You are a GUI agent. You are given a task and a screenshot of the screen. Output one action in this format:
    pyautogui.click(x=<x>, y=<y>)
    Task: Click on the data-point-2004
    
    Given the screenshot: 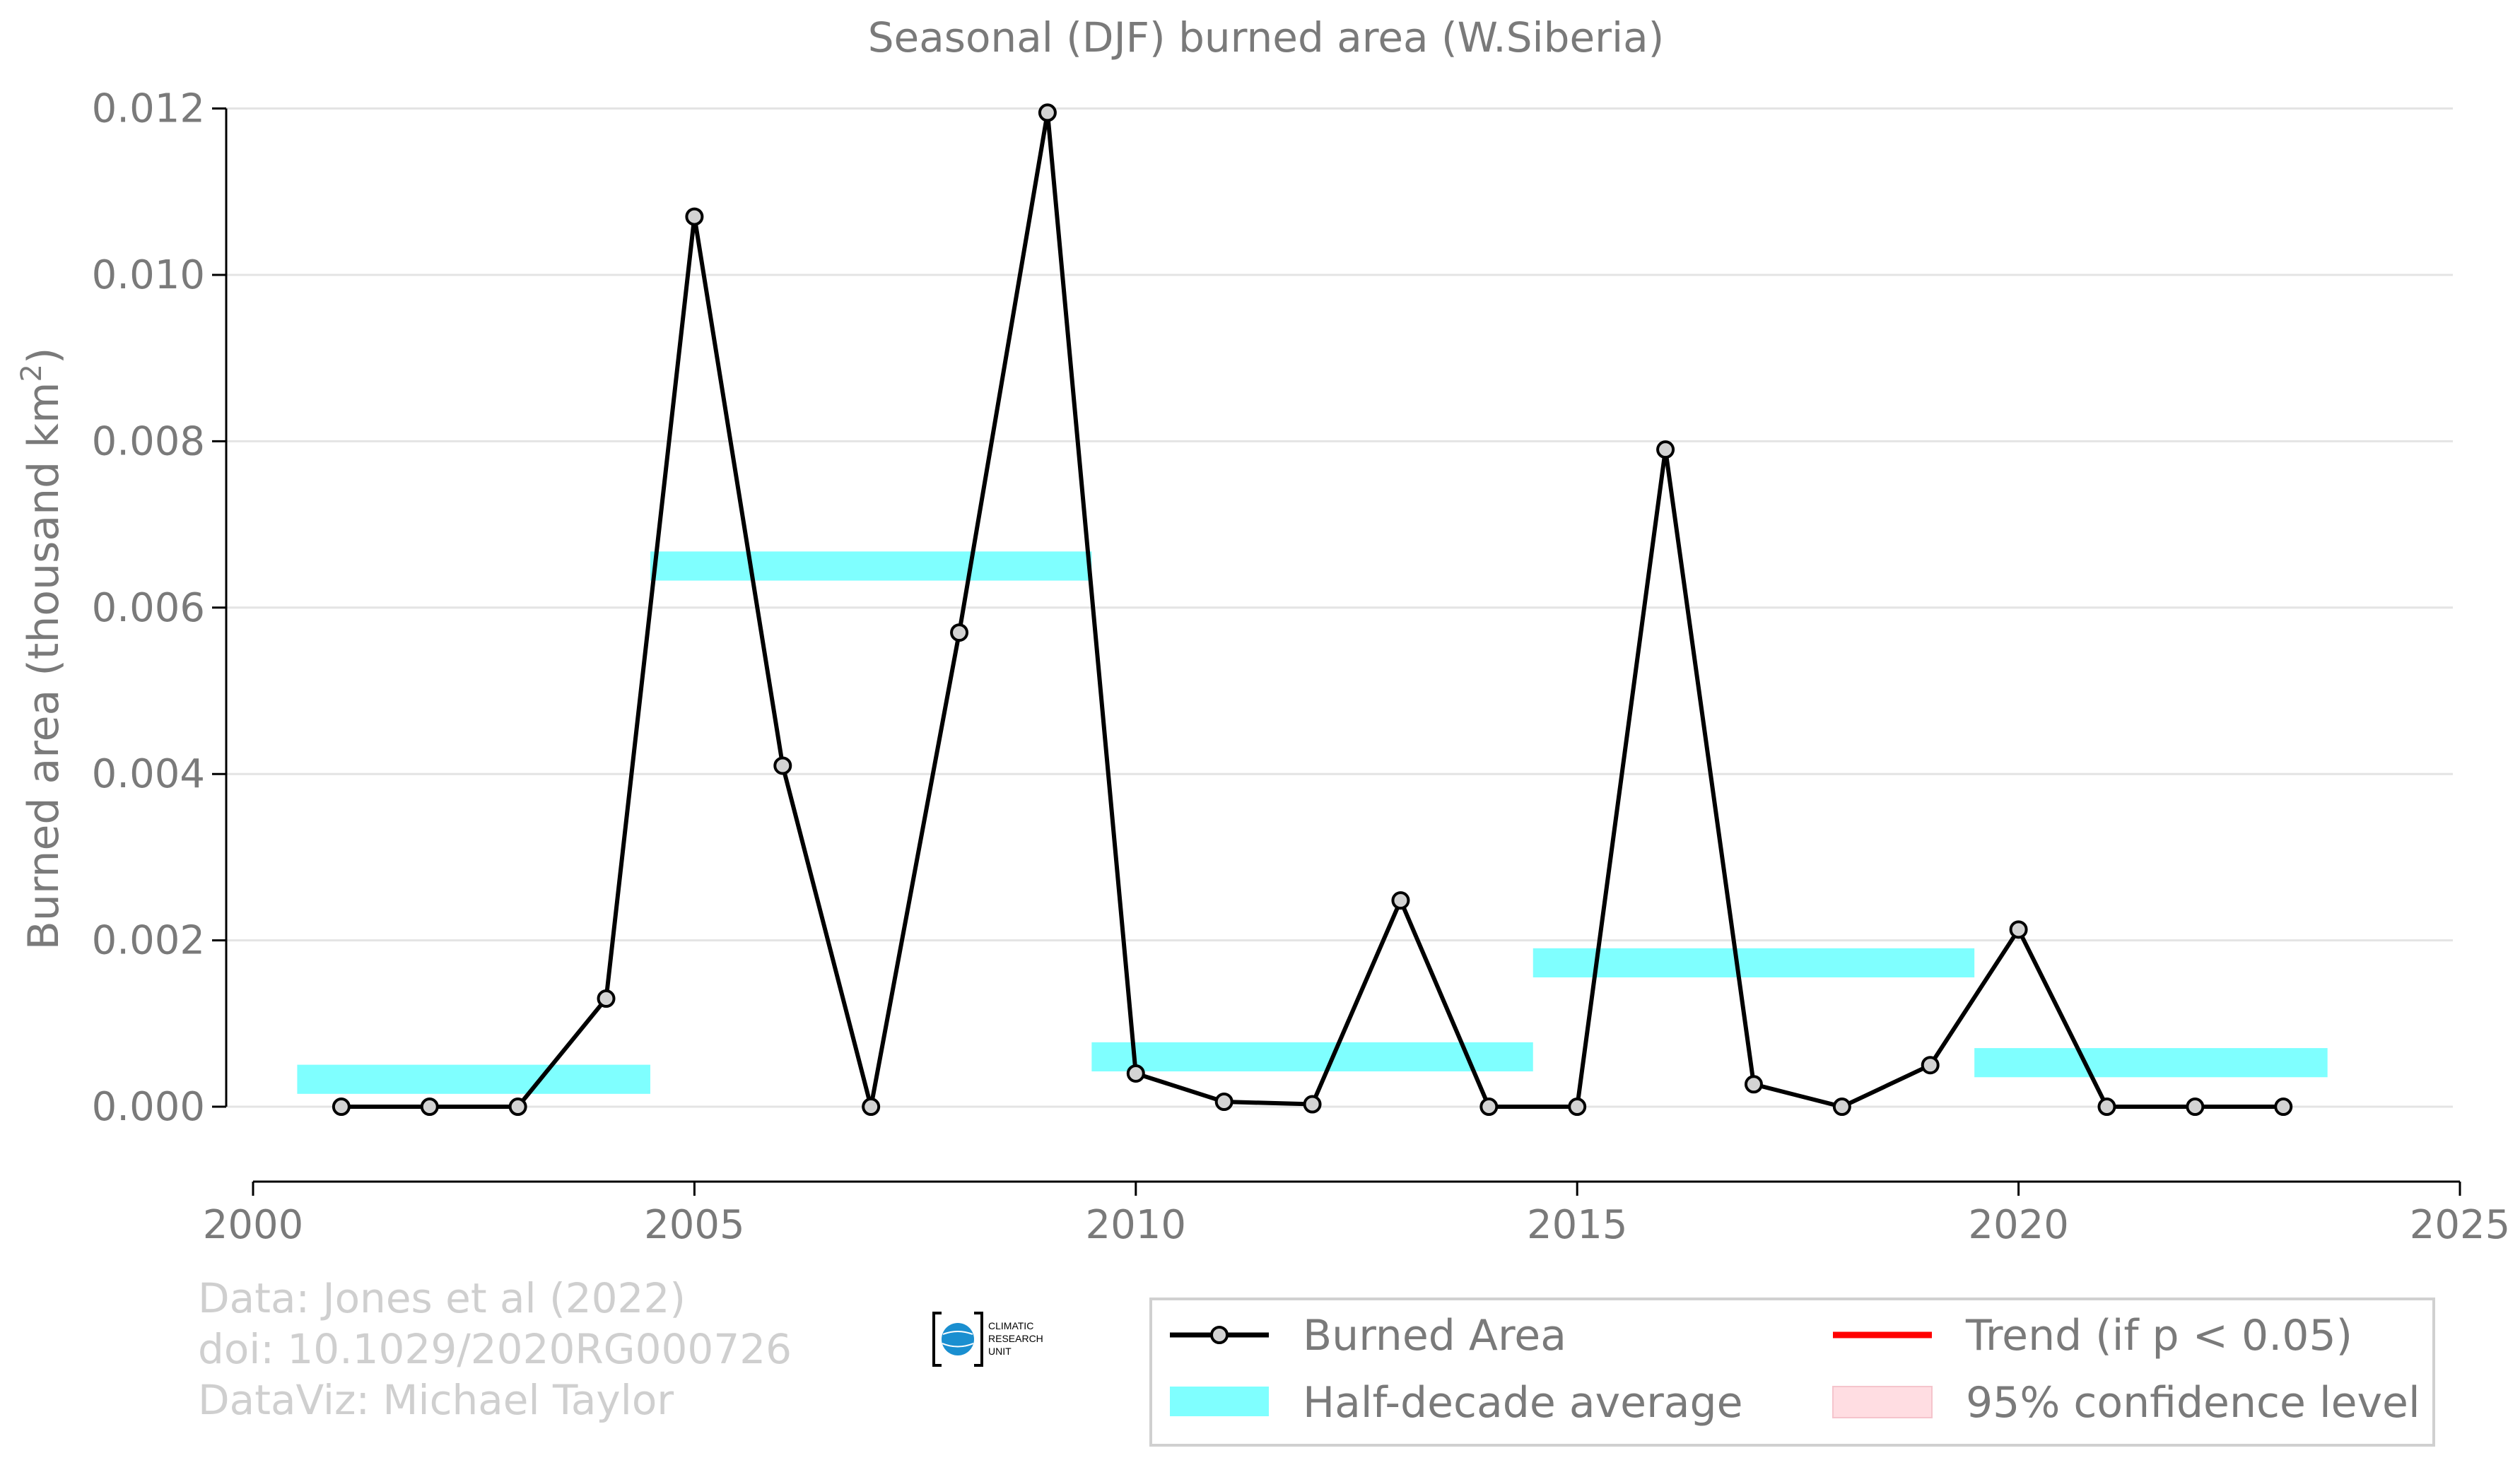 What is the action you would take?
    pyautogui.click(x=606, y=999)
    